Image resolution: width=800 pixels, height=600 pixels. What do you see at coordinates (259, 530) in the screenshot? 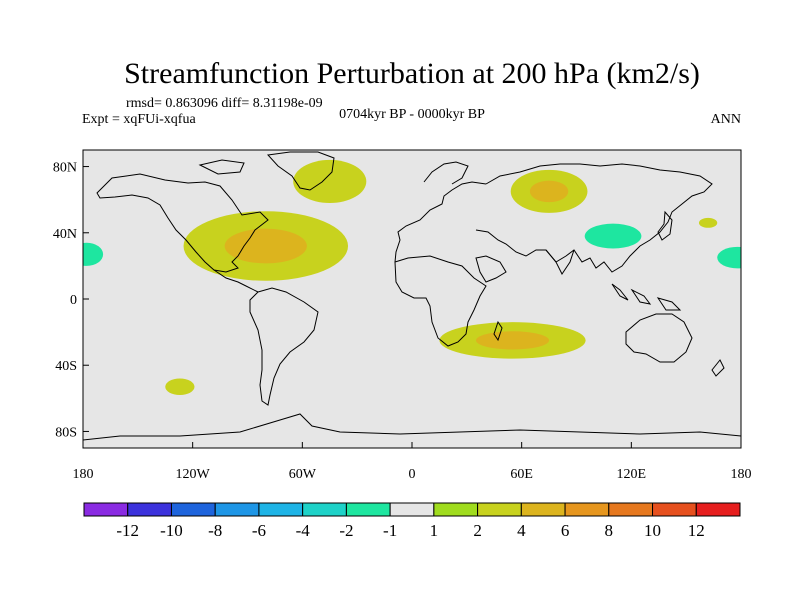
I see `colorbar-label: -6` at bounding box center [259, 530].